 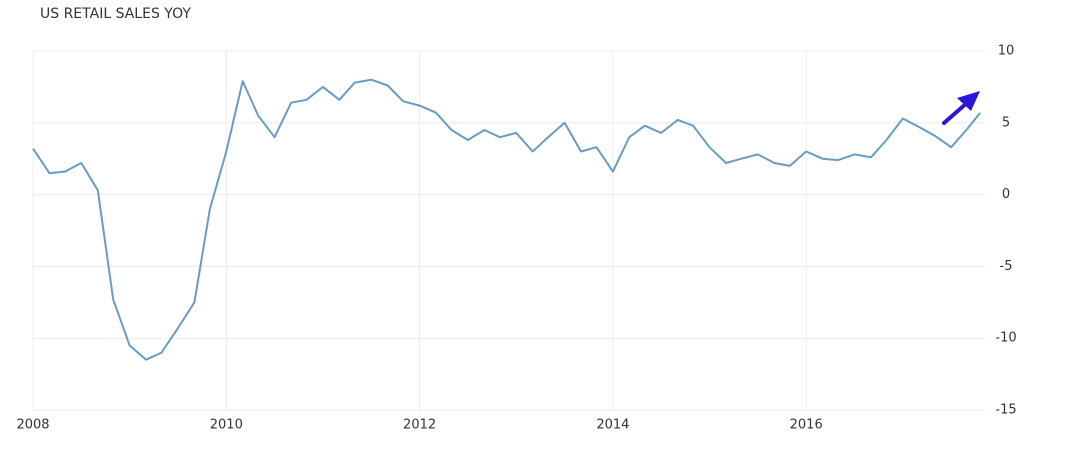 What do you see at coordinates (806, 425) in the screenshot?
I see `x-tick-label: 2016` at bounding box center [806, 425].